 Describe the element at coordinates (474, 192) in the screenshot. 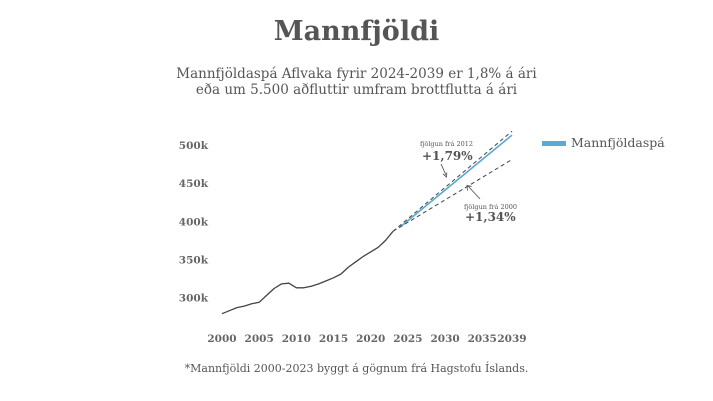

I see `annotation-2000-arrow` at that location.